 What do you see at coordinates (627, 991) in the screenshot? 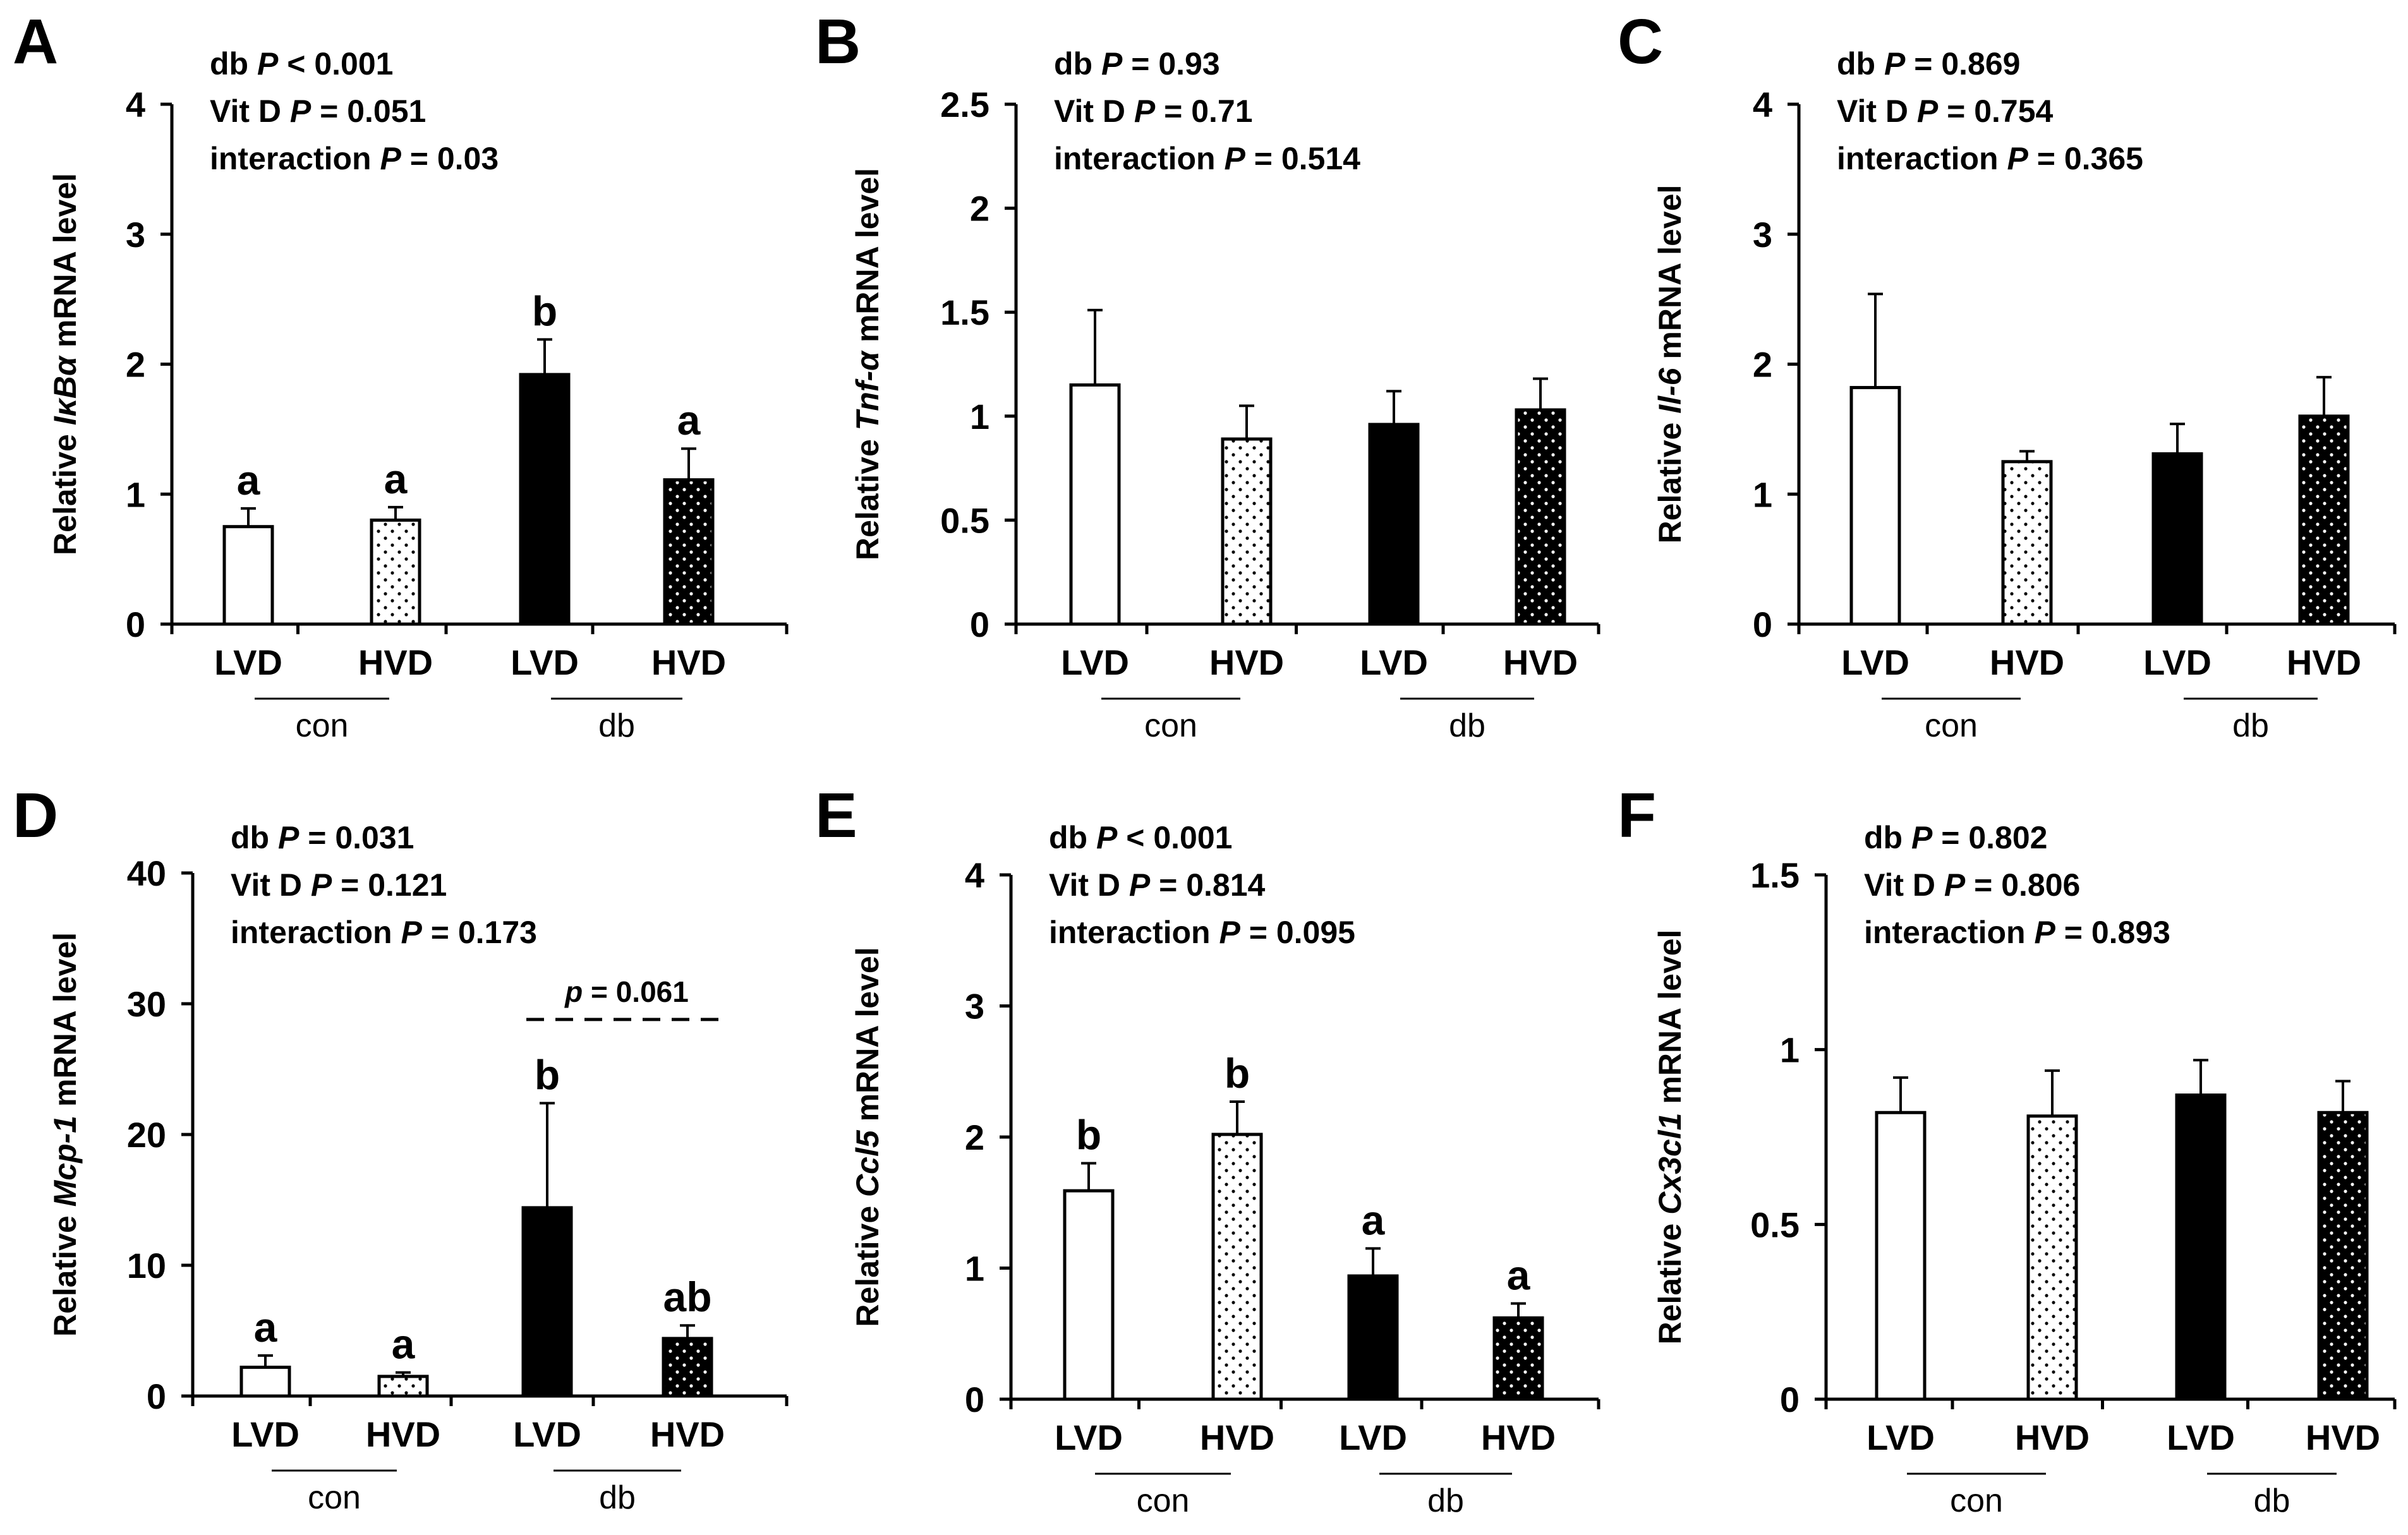
I see `comparison-p-value: p = 0.061` at bounding box center [627, 991].